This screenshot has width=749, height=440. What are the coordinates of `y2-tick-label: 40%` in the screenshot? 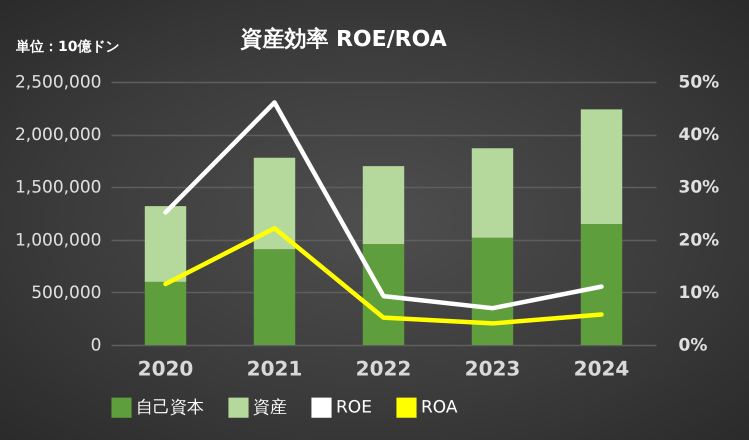 It's located at (699, 135).